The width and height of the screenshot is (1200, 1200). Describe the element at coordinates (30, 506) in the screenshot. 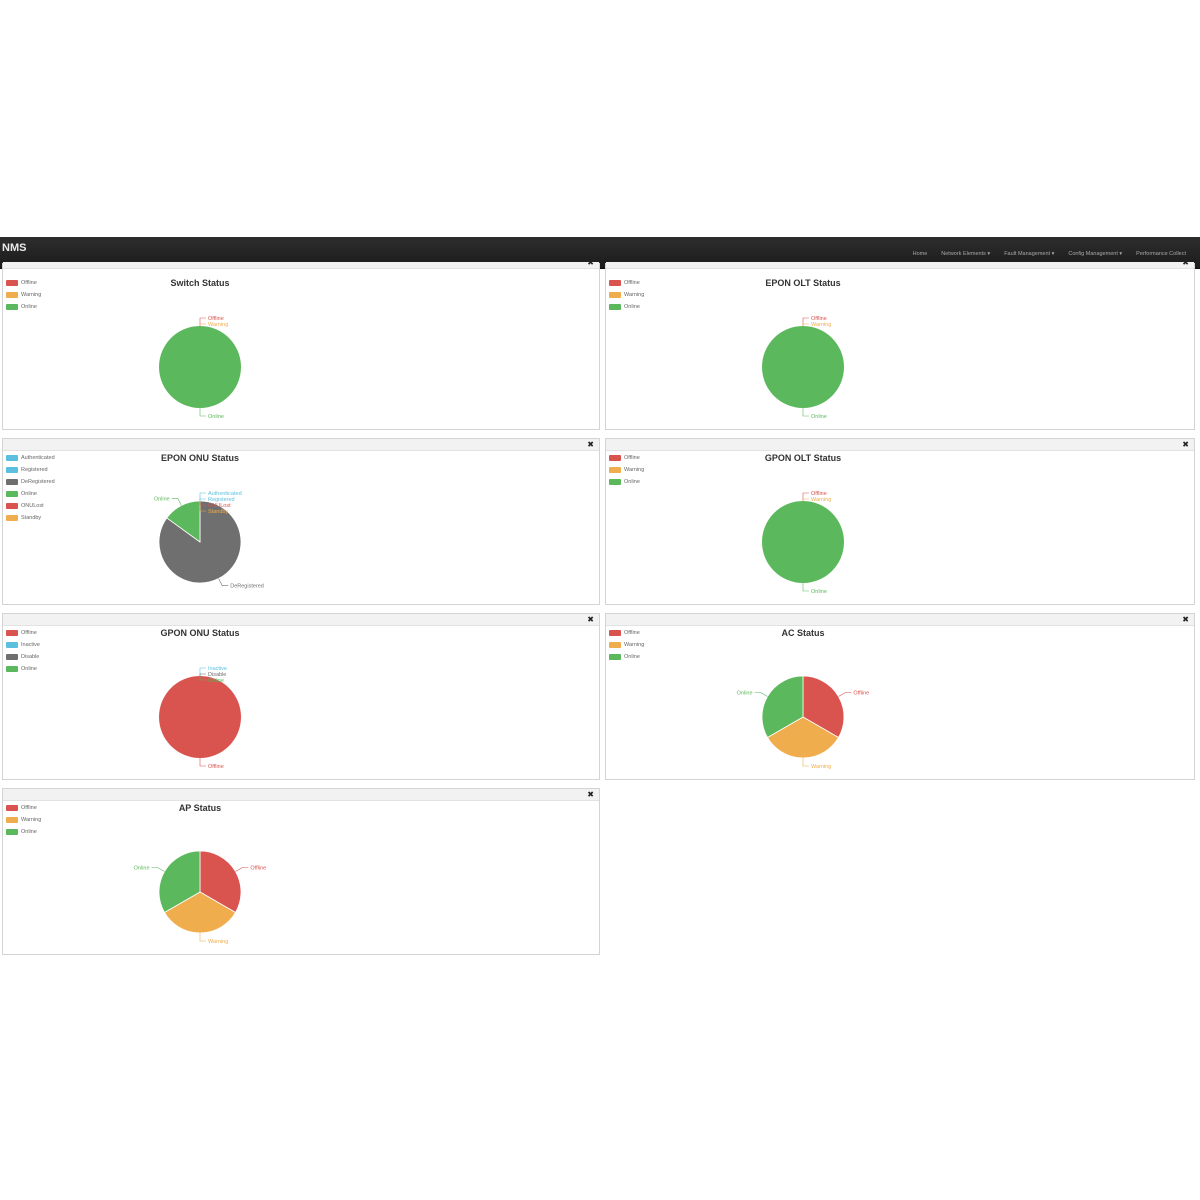

I see `legend-item-onulost: ONULost` at that location.